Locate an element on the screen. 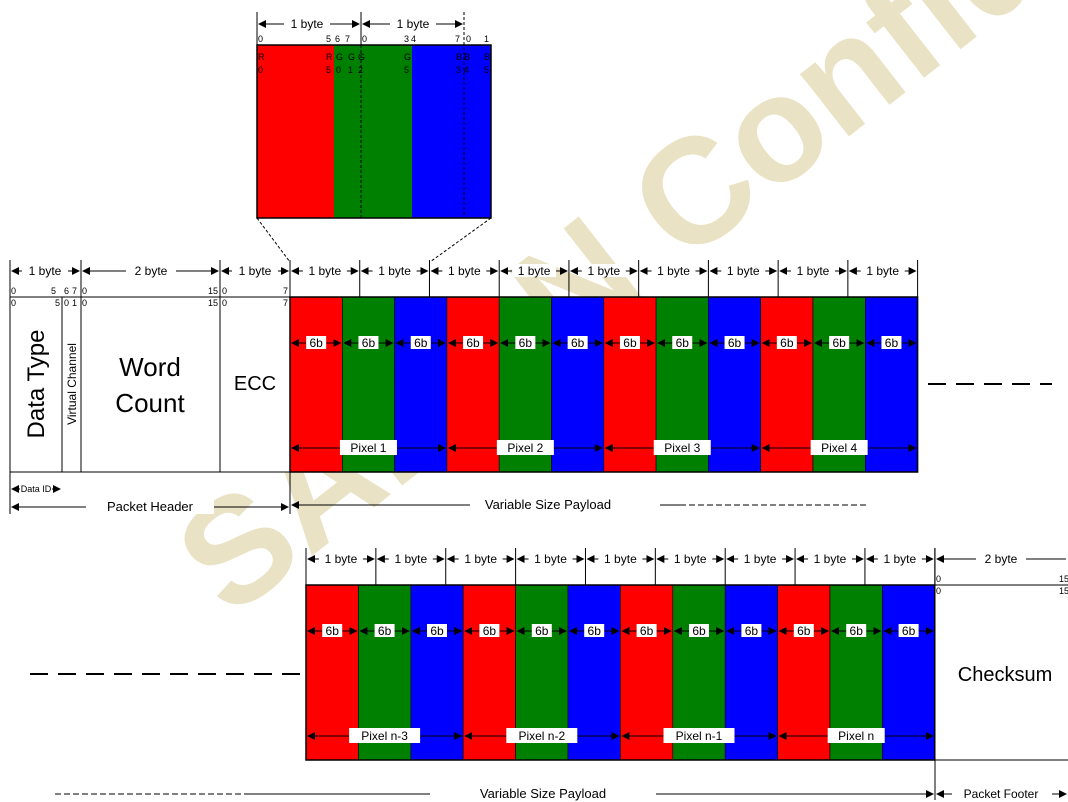  data-type-label: Data Type is located at coordinates (36, 384).